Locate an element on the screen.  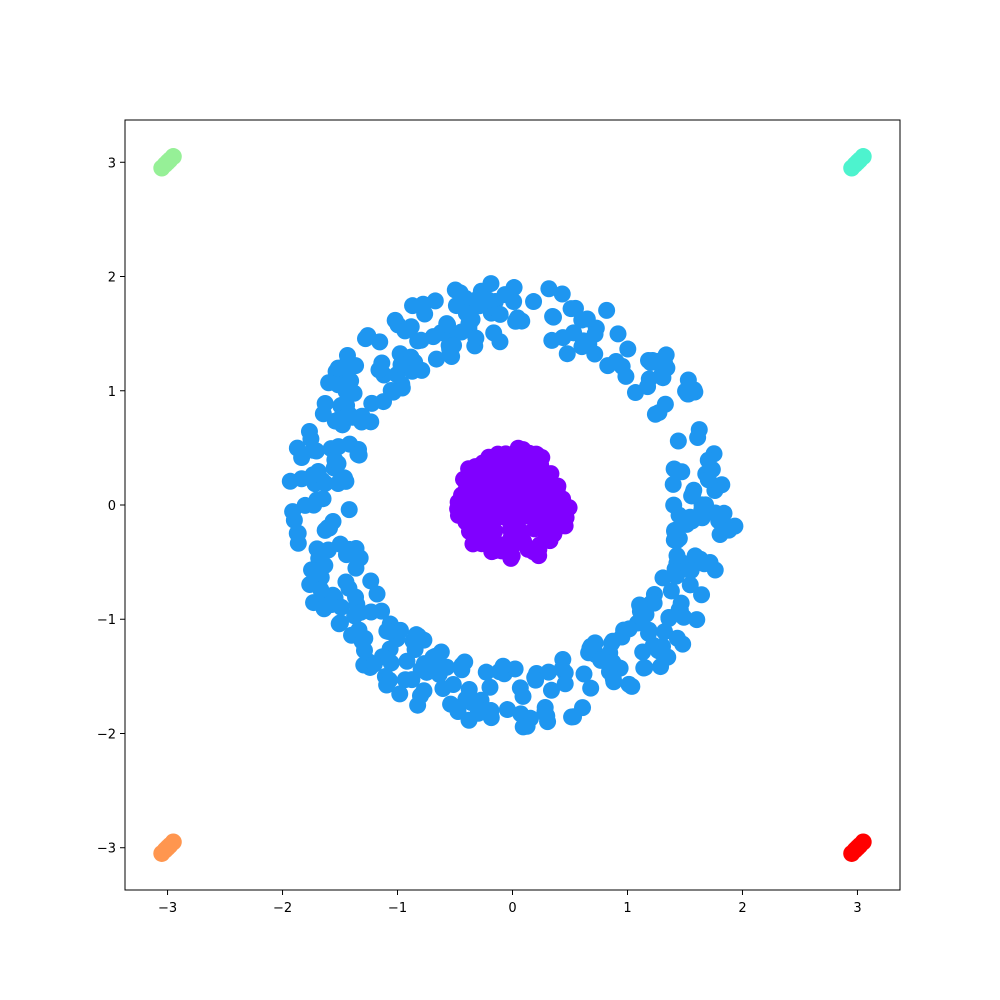
x-tick-label: 1 is located at coordinates (627, 908).